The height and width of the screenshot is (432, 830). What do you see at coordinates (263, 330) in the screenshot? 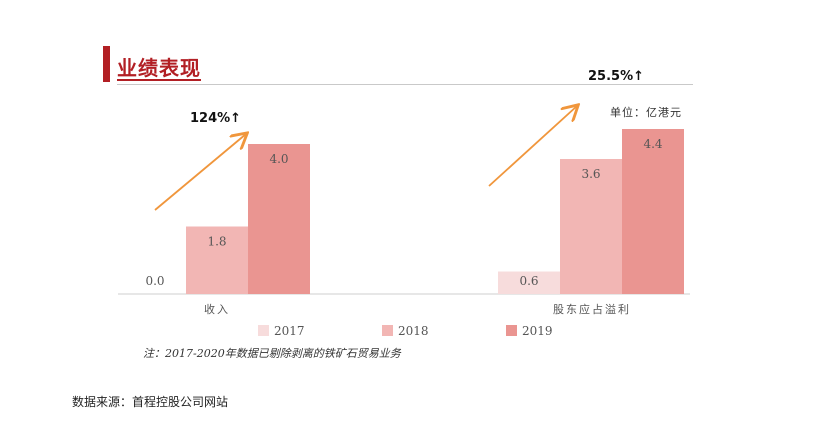
I see `legend-swatch-2017` at bounding box center [263, 330].